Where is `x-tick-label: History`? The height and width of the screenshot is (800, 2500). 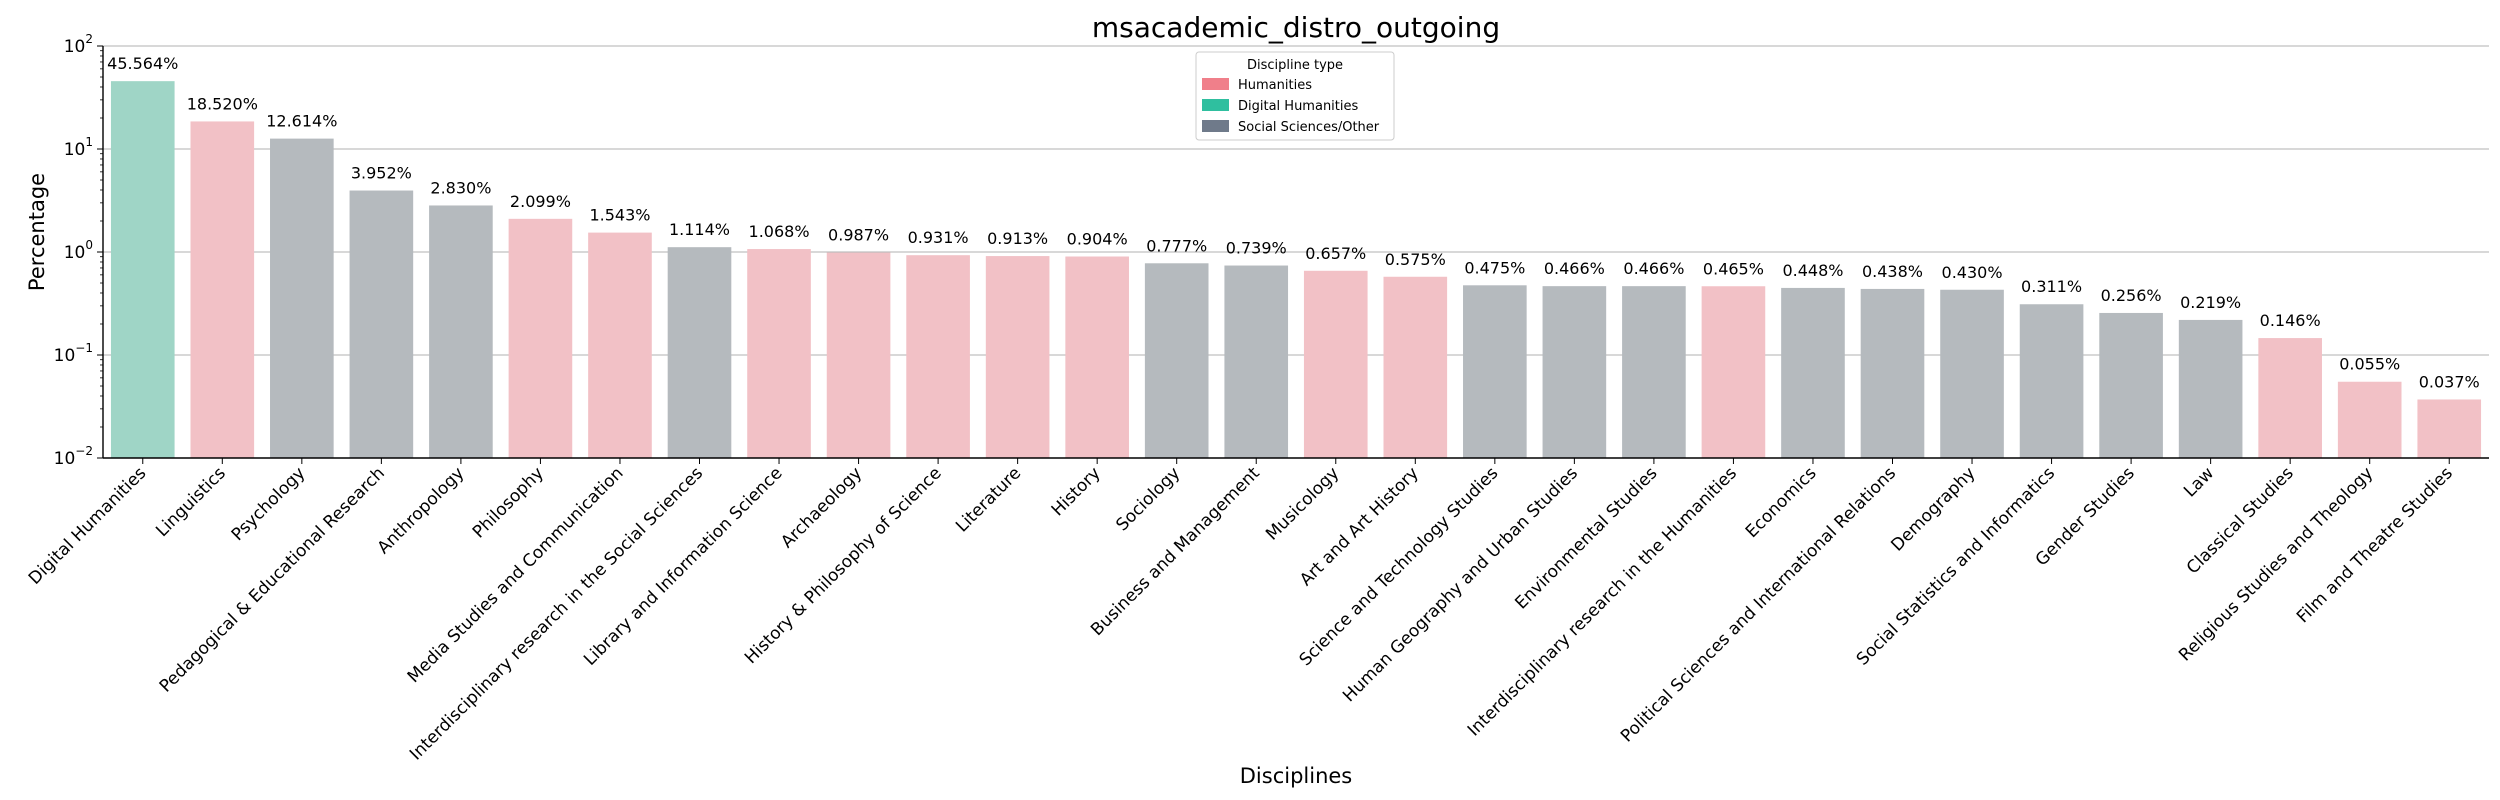
x-tick-label: History is located at coordinates (1076, 491).